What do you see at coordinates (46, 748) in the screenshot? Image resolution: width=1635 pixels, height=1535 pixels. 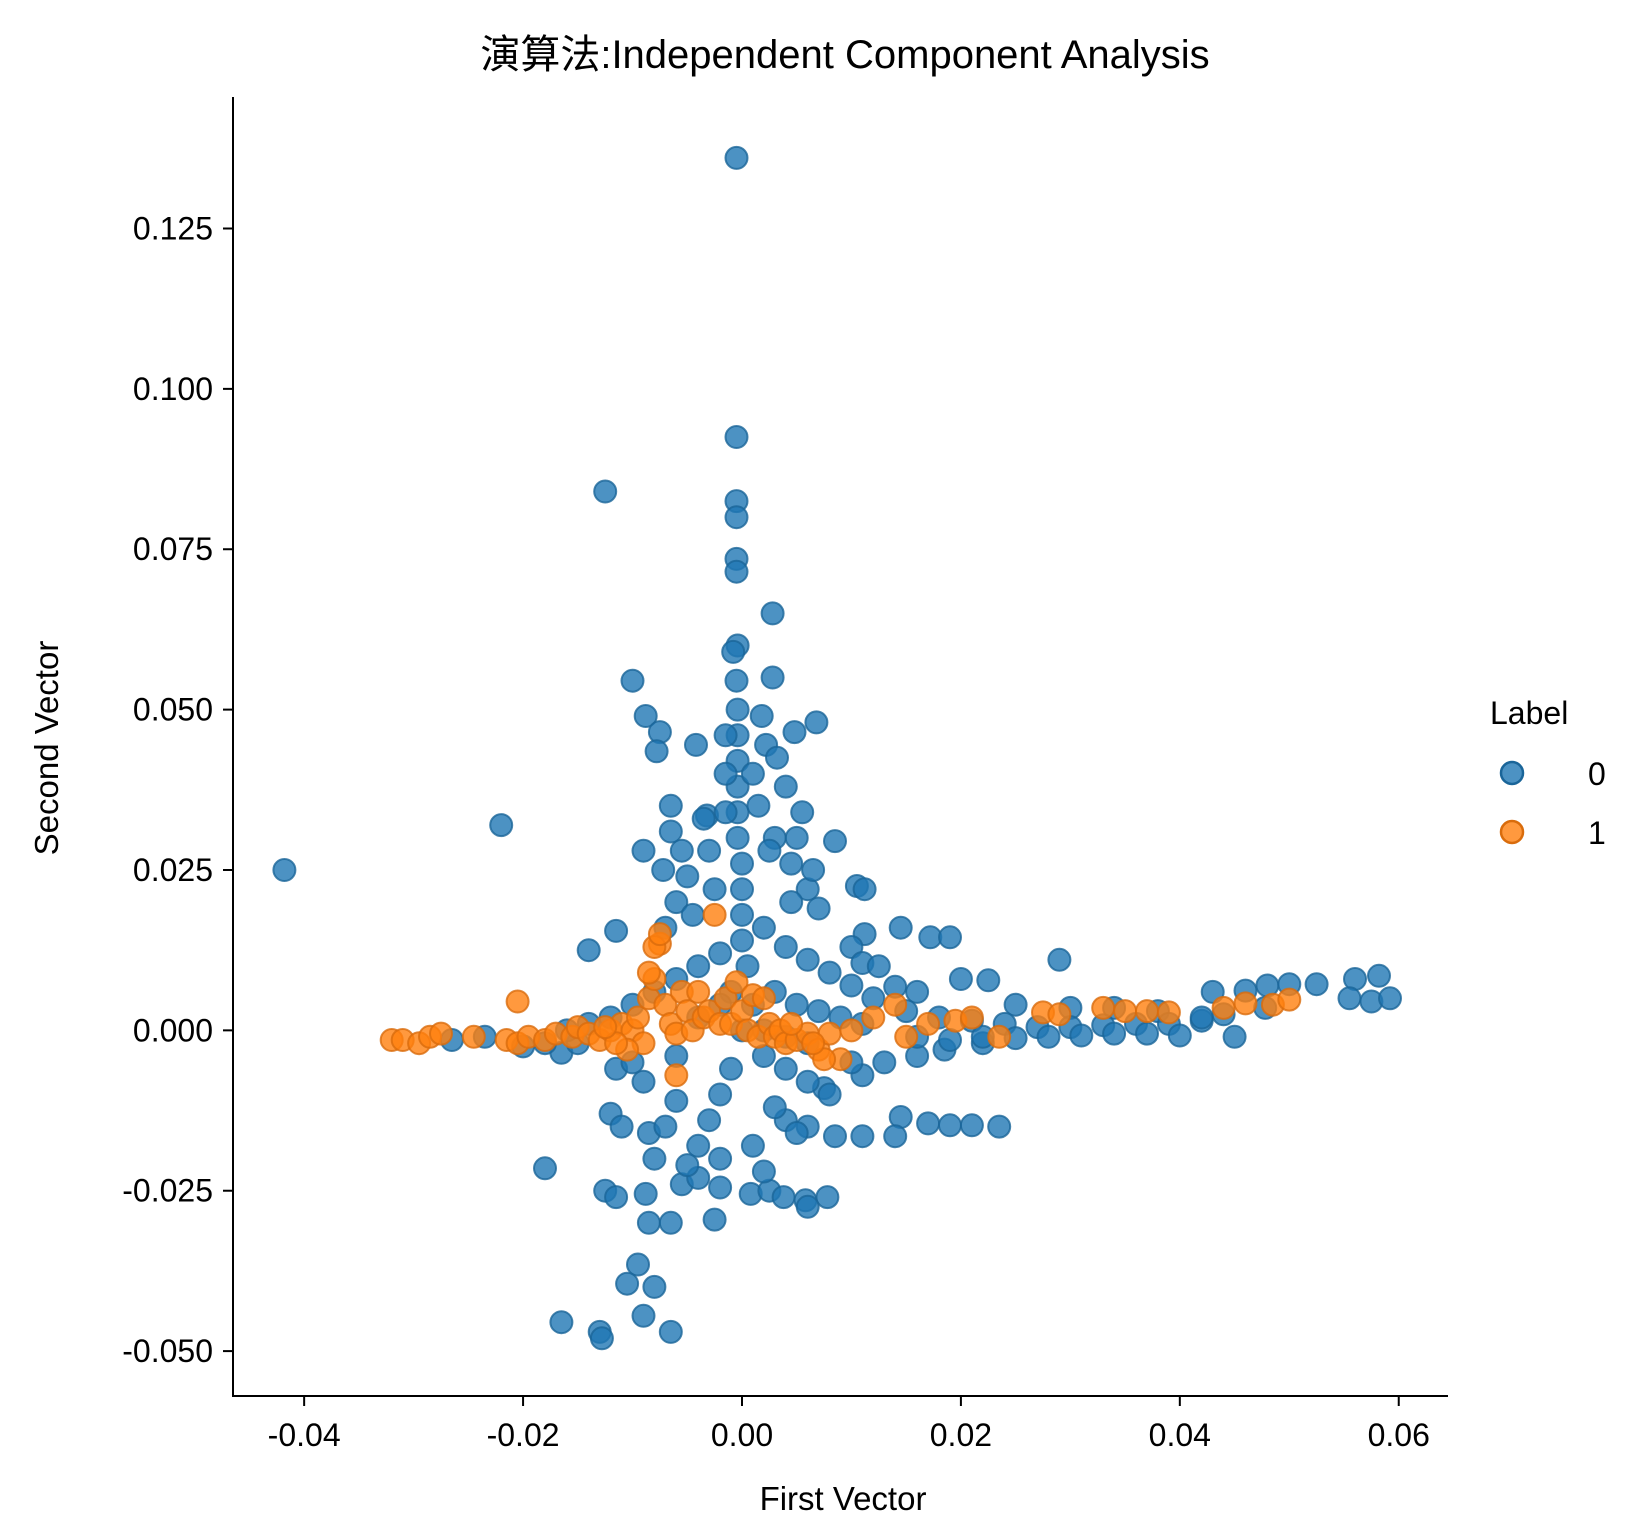 I see `y-axis-label: Second Vector` at bounding box center [46, 748].